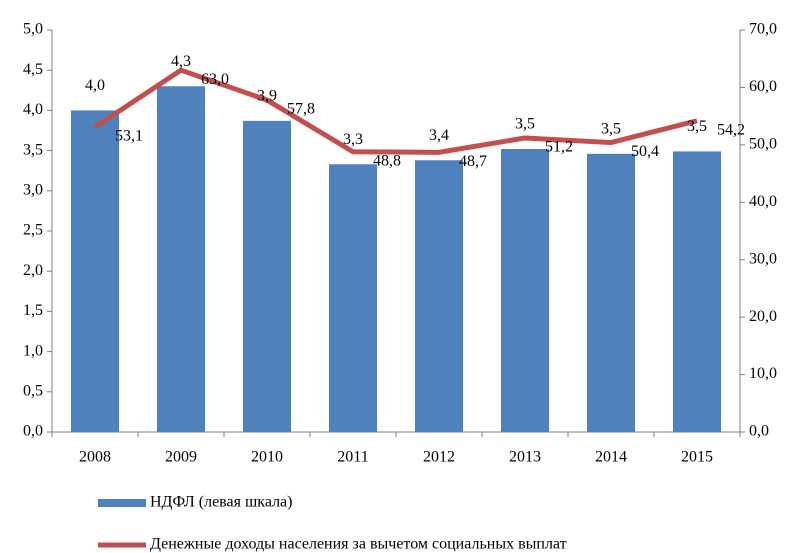  I want to click on legend-swatch, so click(122, 503).